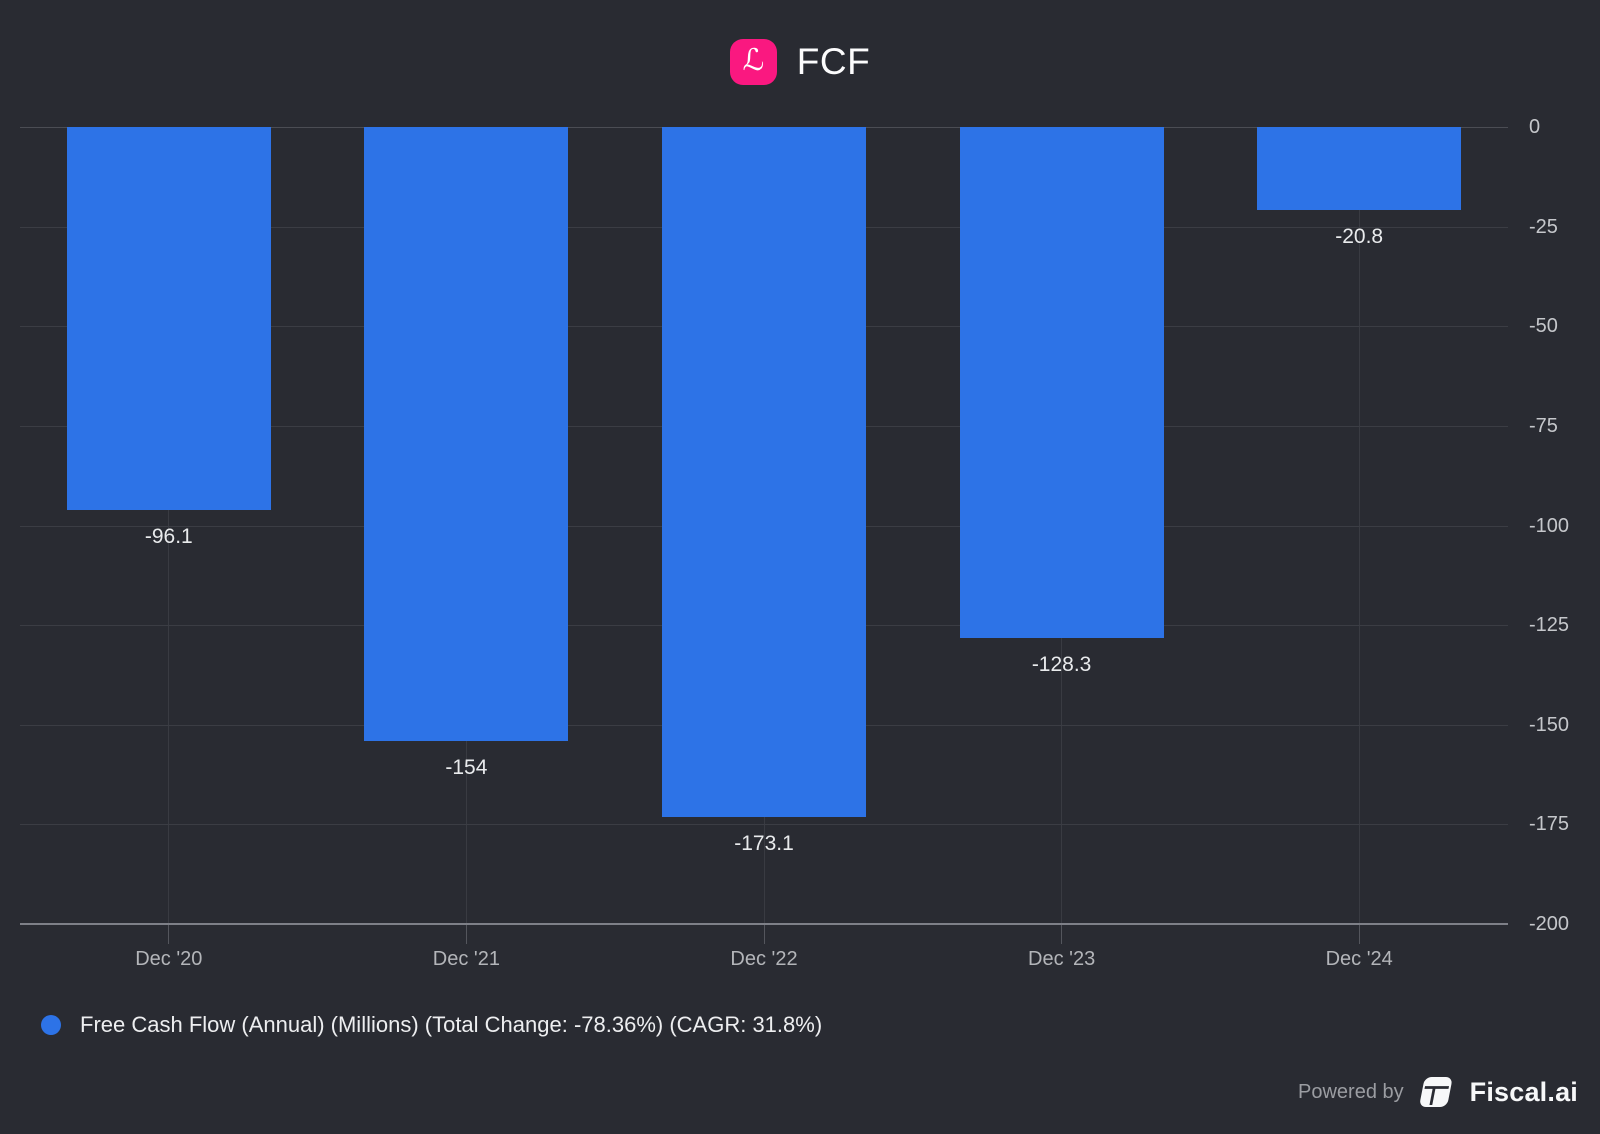 This screenshot has width=1600, height=1134. I want to click on y-axis-tick-label: -175, so click(1549, 824).